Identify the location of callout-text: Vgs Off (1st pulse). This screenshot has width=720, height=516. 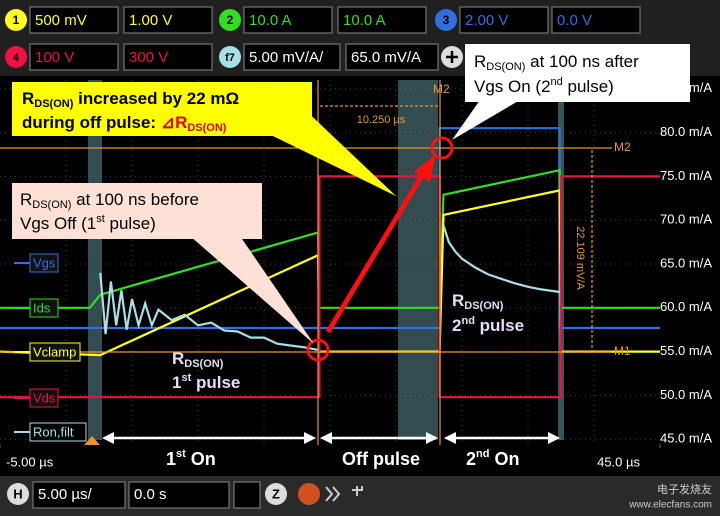
(88, 223).